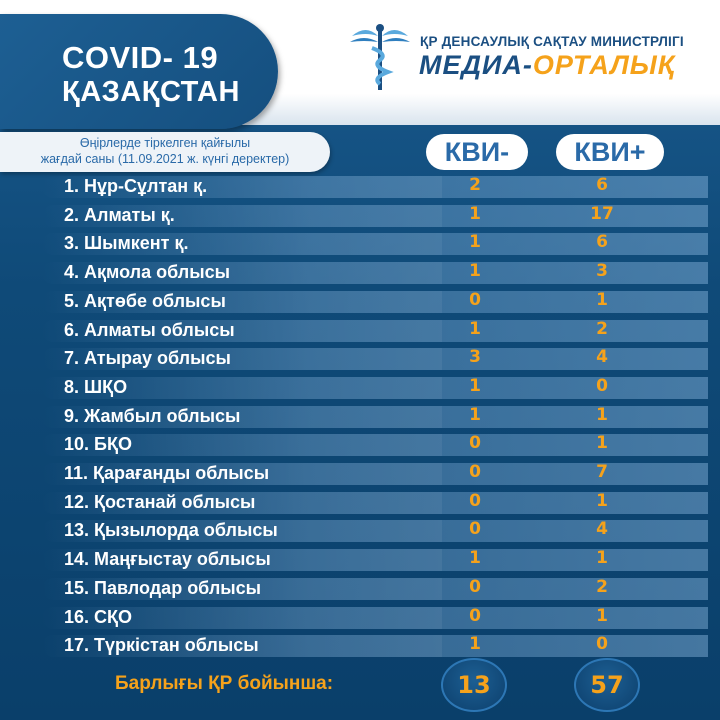 The height and width of the screenshot is (720, 720). I want to click on region-label: 9. Жамбыл облысы, so click(152, 415).